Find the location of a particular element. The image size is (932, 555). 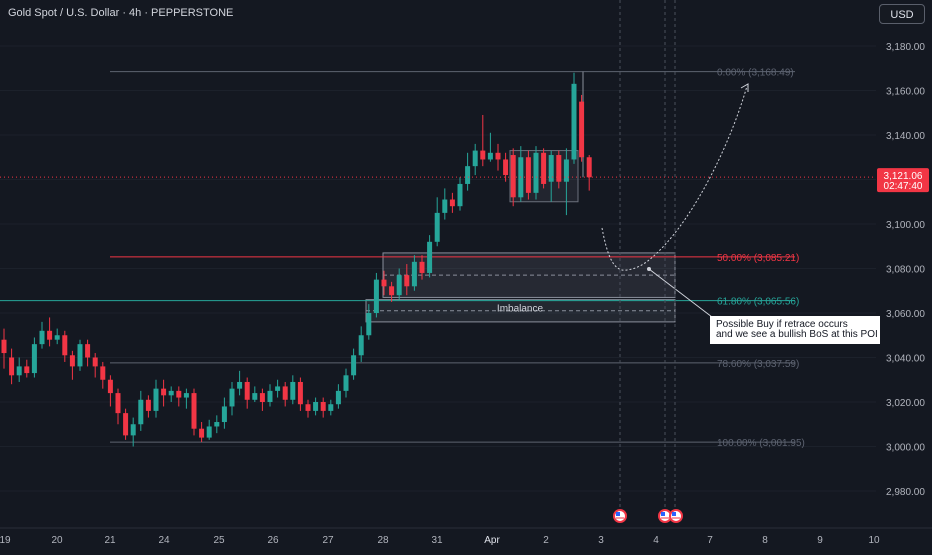

x-tick-label: Apr is located at coordinates (492, 540).